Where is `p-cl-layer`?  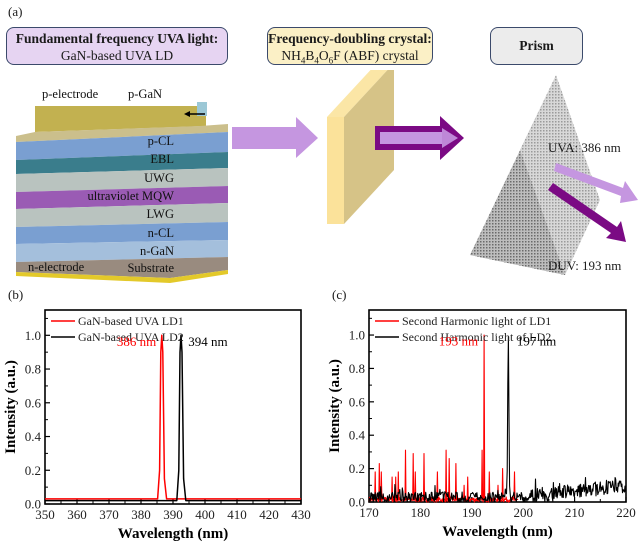 p-cl-layer is located at coordinates (122, 146).